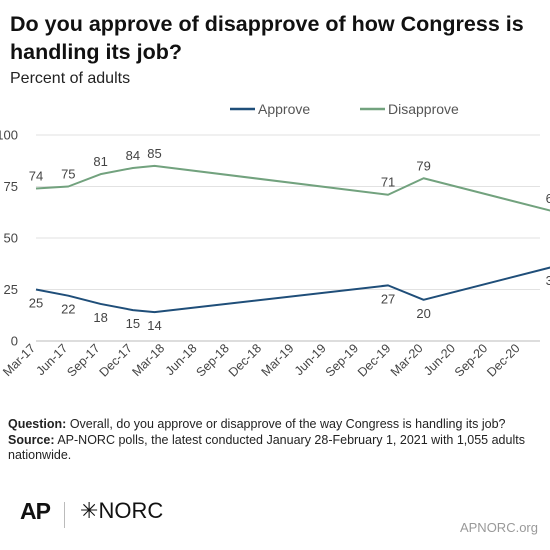 This screenshot has height=550, width=550. I want to click on website-label: APNORC.org, so click(498, 527).